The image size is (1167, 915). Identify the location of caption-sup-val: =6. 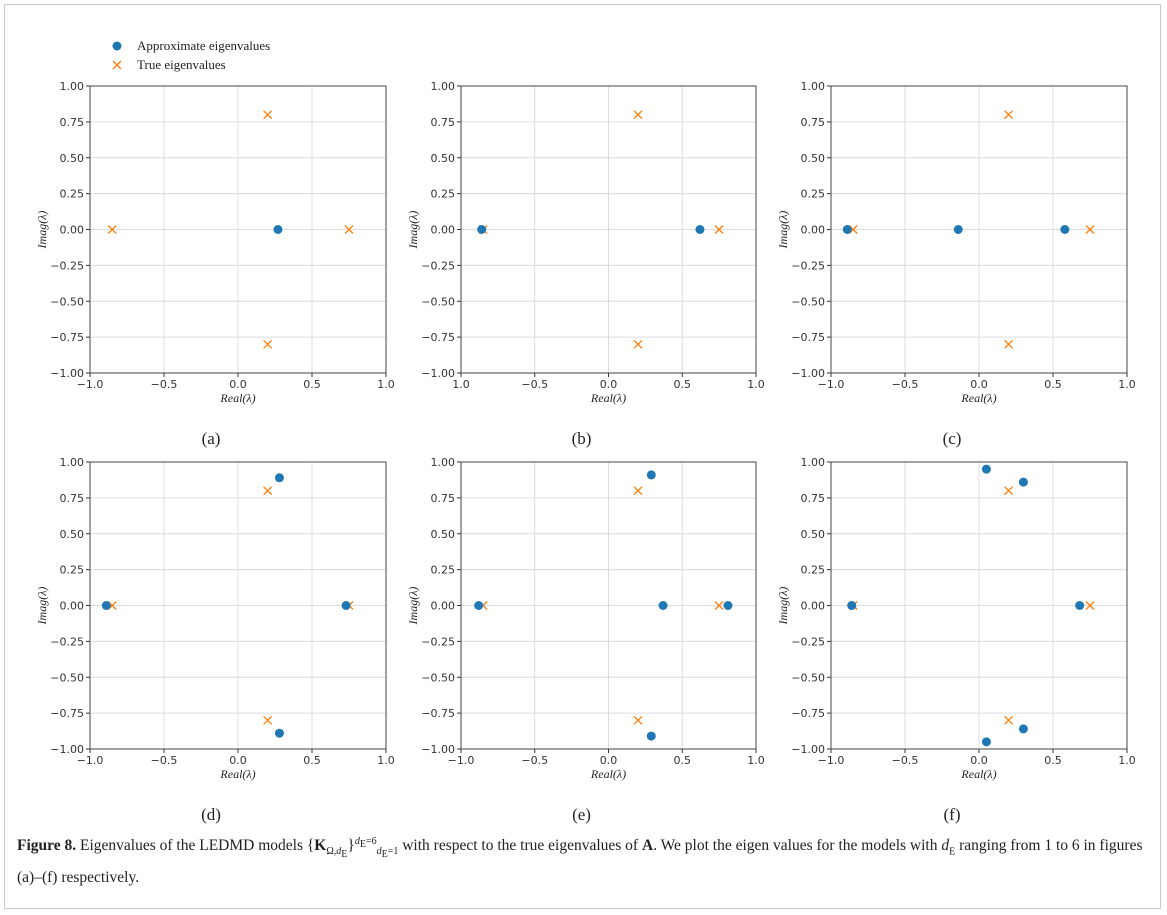
(371, 841).